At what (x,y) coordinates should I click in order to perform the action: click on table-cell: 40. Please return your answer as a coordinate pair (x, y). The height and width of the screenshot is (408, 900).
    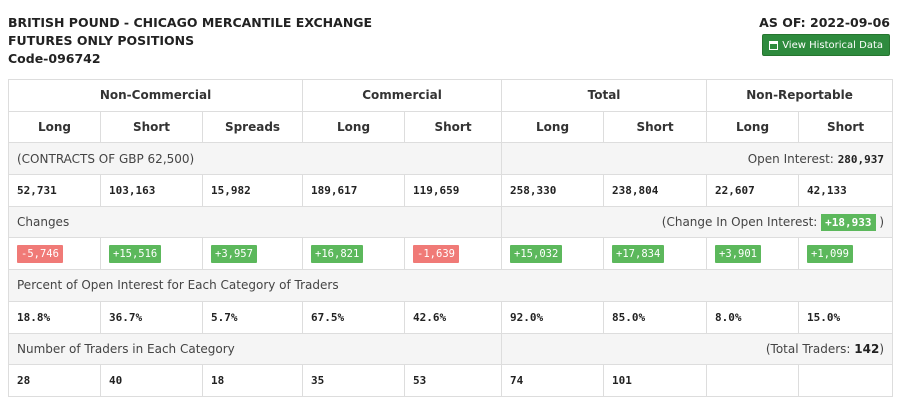
    Looking at the image, I should click on (151, 380).